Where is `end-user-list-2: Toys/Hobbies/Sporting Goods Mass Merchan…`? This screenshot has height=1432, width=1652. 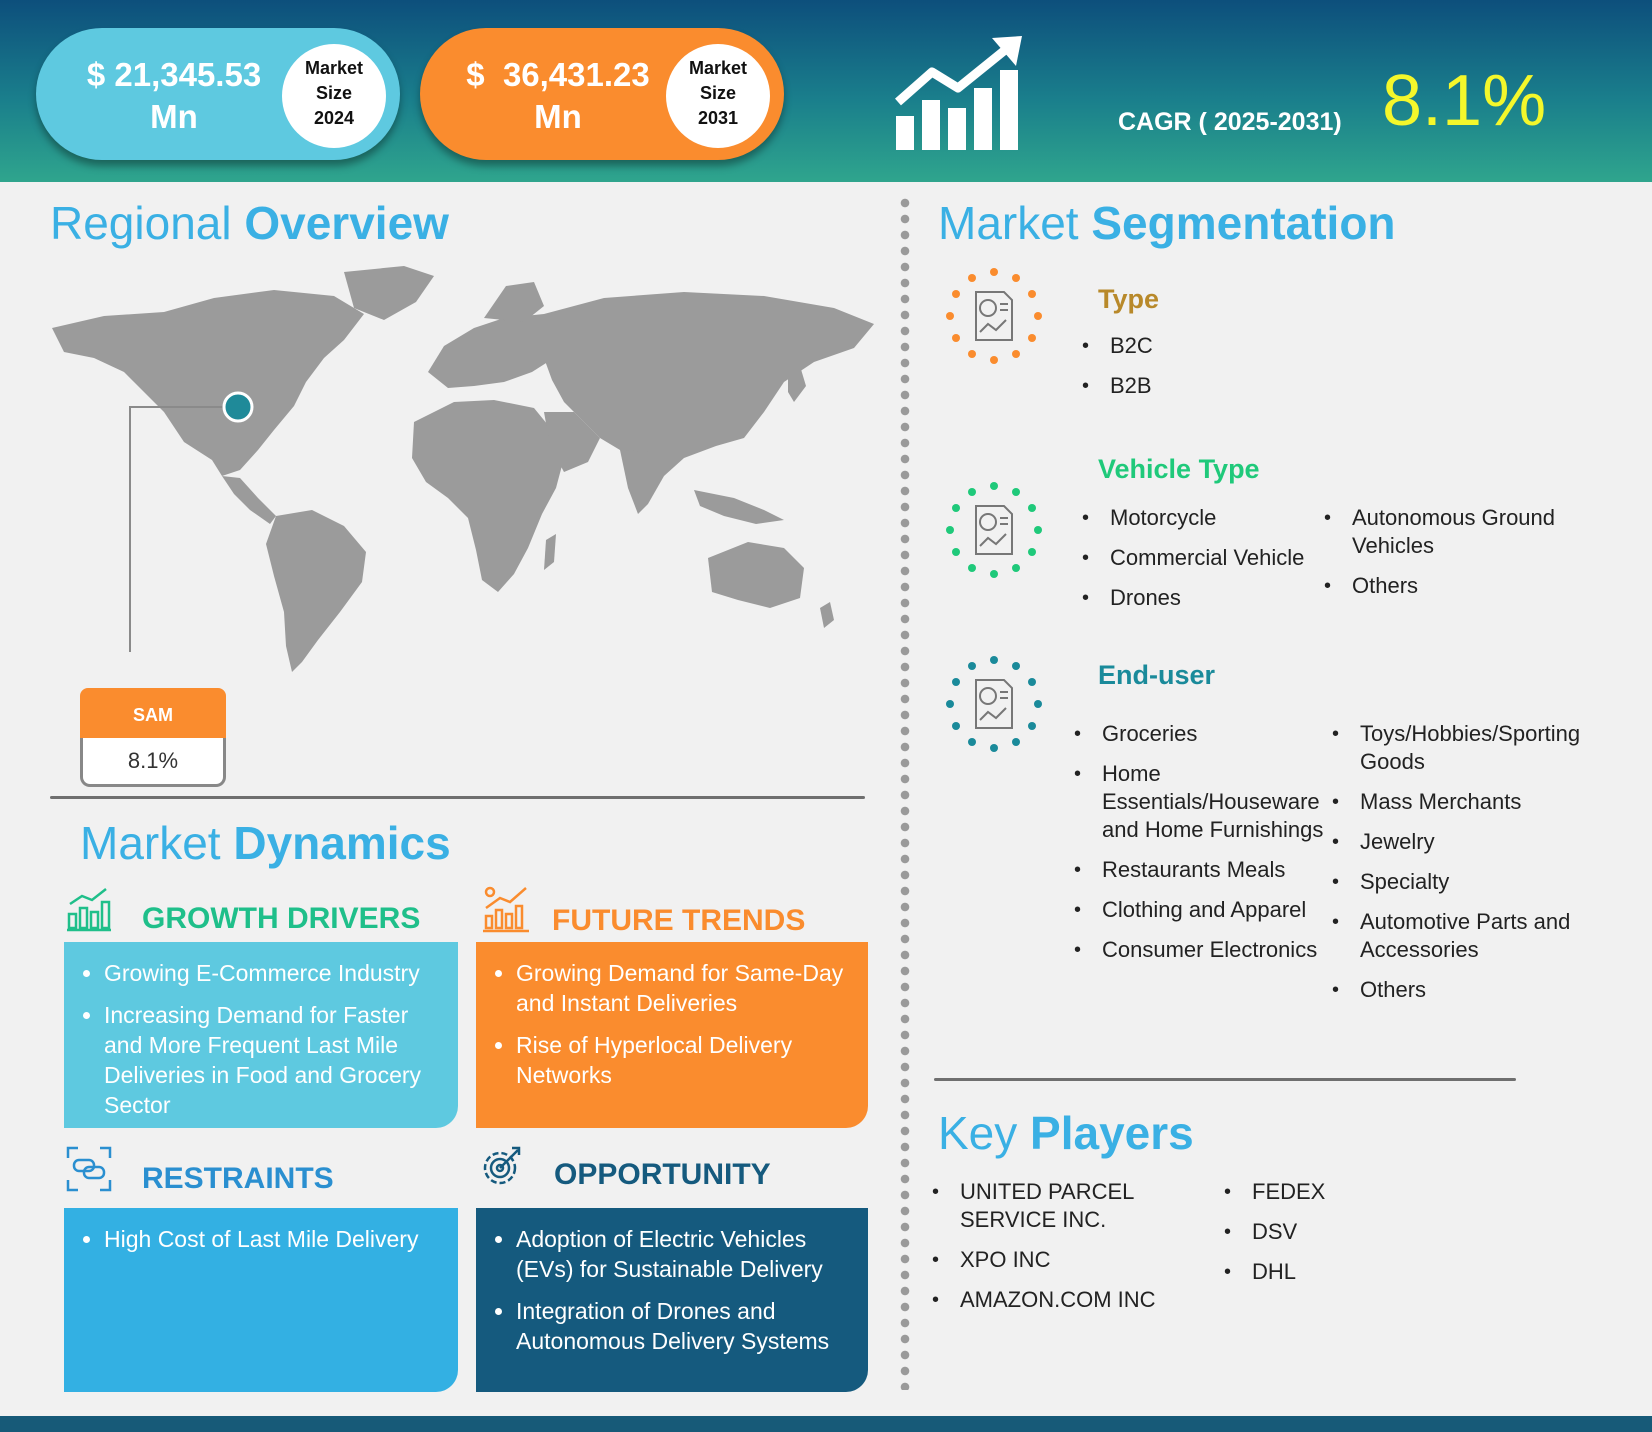
end-user-list-2: Toys/Hobbies/Sporting Goods Mass Merchan… is located at coordinates (1461, 868).